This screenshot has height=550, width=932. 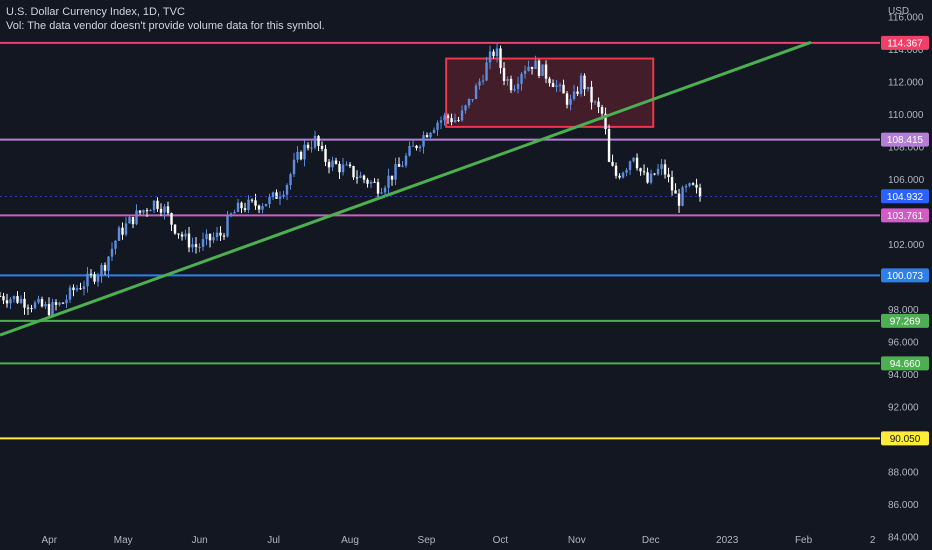 I want to click on price-tag-label: 103.761, so click(x=905, y=216).